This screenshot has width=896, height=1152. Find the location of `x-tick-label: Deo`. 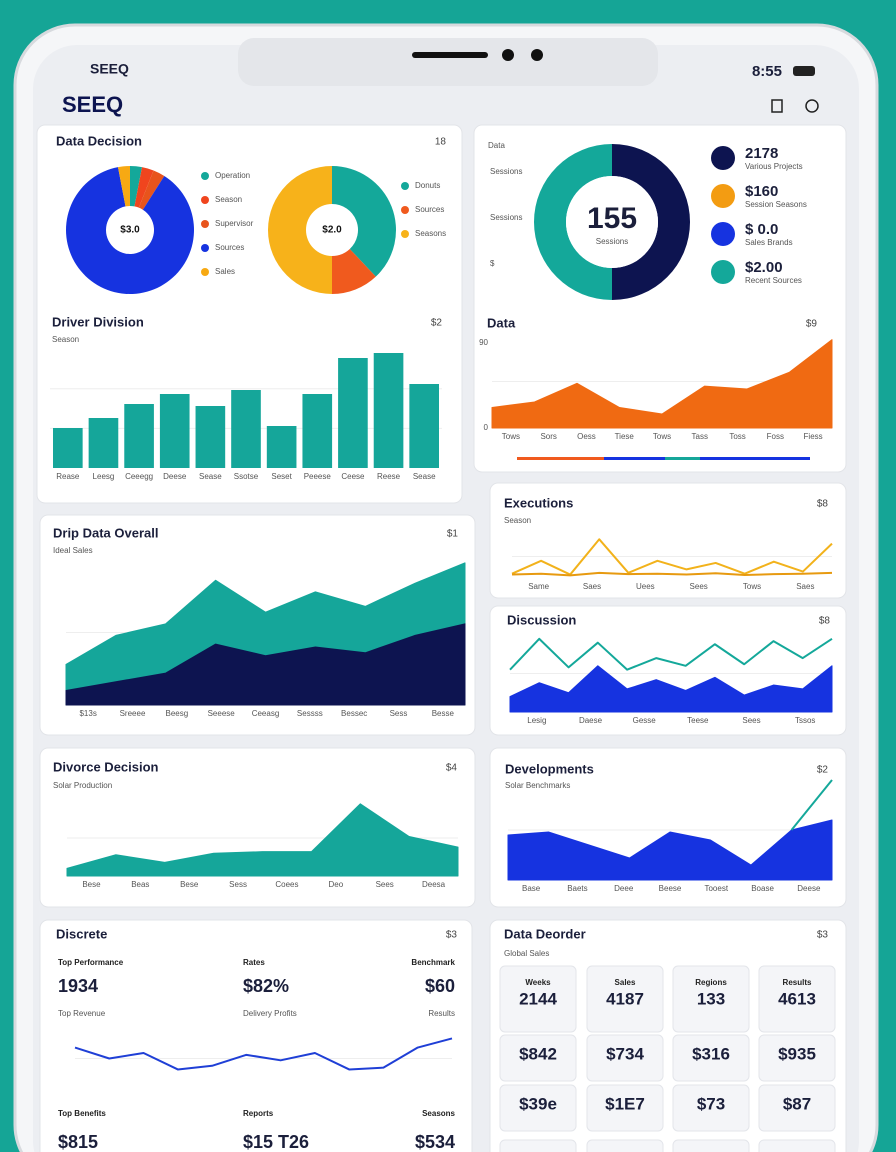

x-tick-label: Deo is located at coordinates (335, 884).